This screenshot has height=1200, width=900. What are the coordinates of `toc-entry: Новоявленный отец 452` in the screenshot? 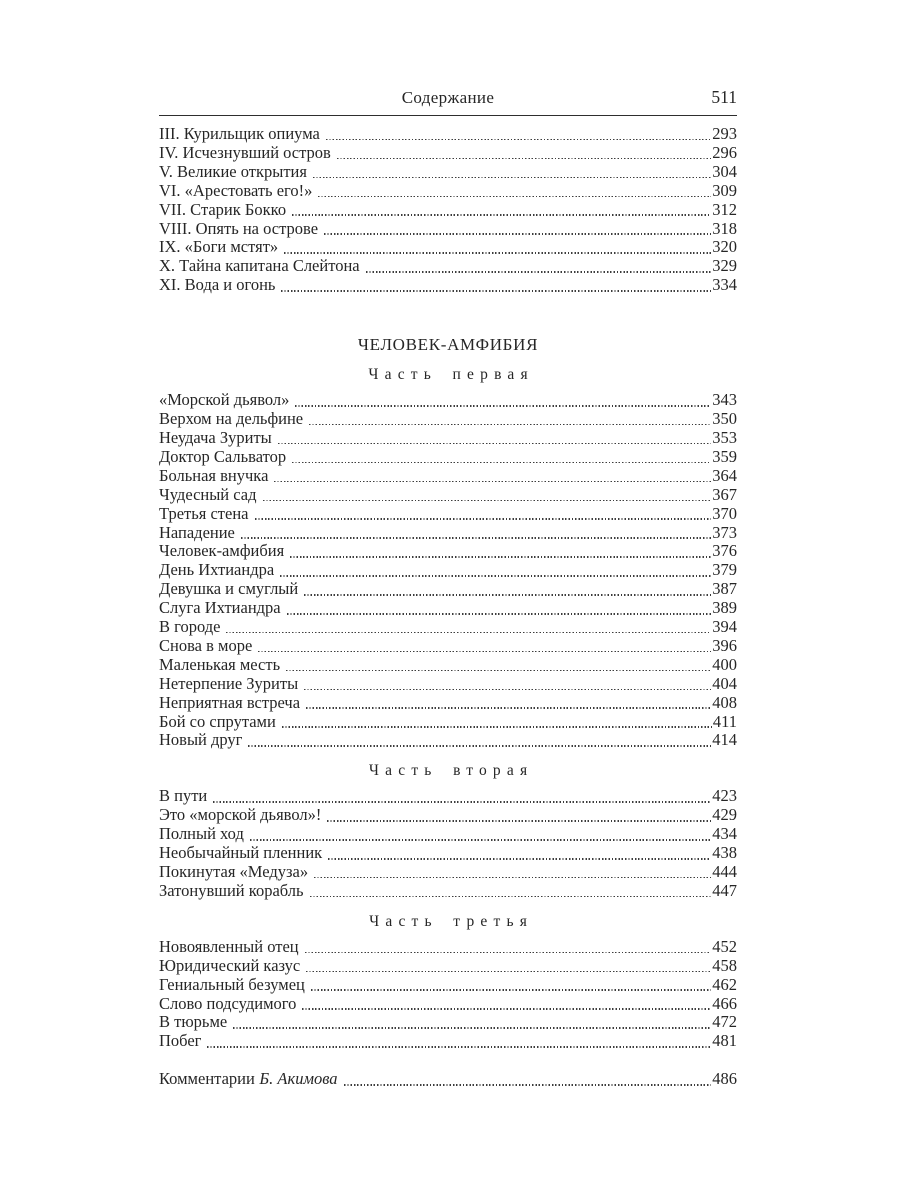 It's located at (448, 946).